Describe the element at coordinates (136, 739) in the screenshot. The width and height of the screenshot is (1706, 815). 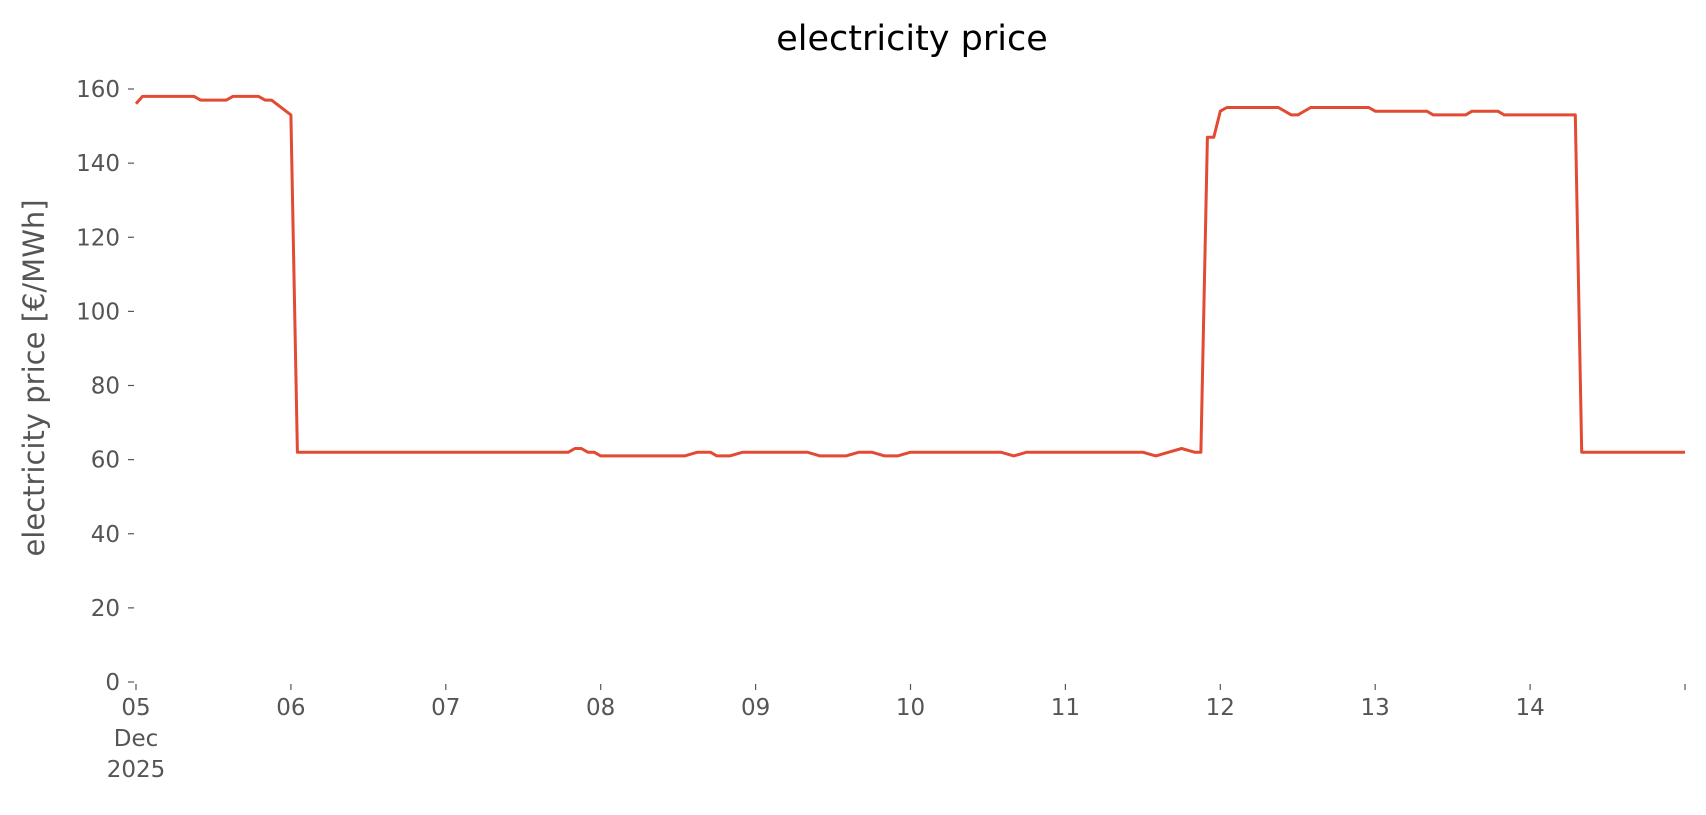
I see `x-tick-label: Dec` at that location.